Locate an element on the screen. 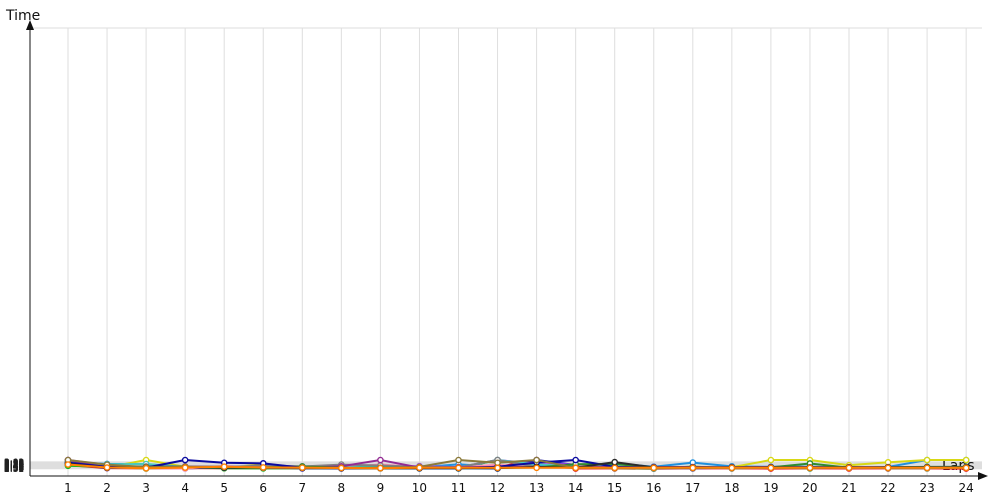 This screenshot has height=500, width=1000. x-tick-label: 16 is located at coordinates (653, 488).